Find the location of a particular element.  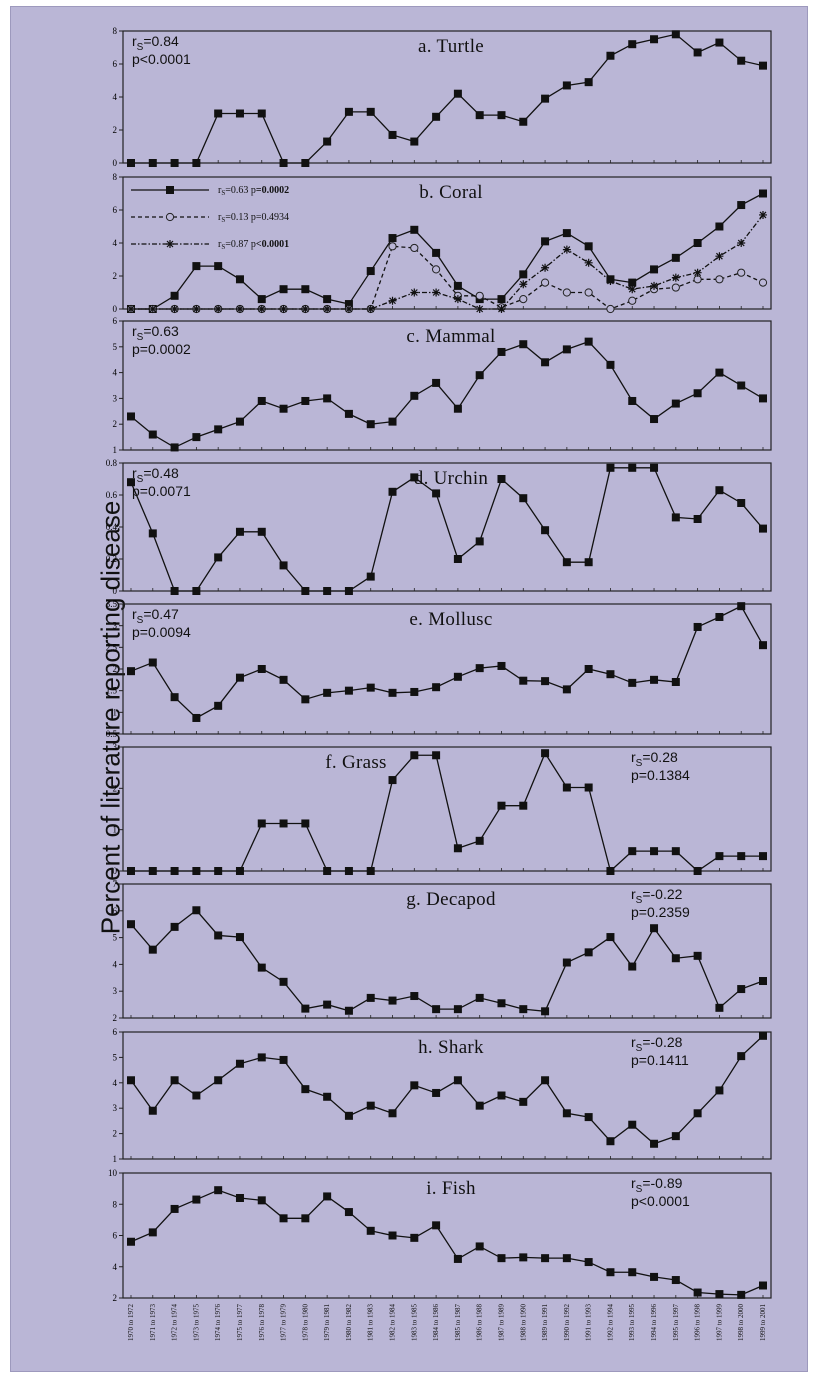

y-tick-label: 0 is located at coordinates (115, 163).